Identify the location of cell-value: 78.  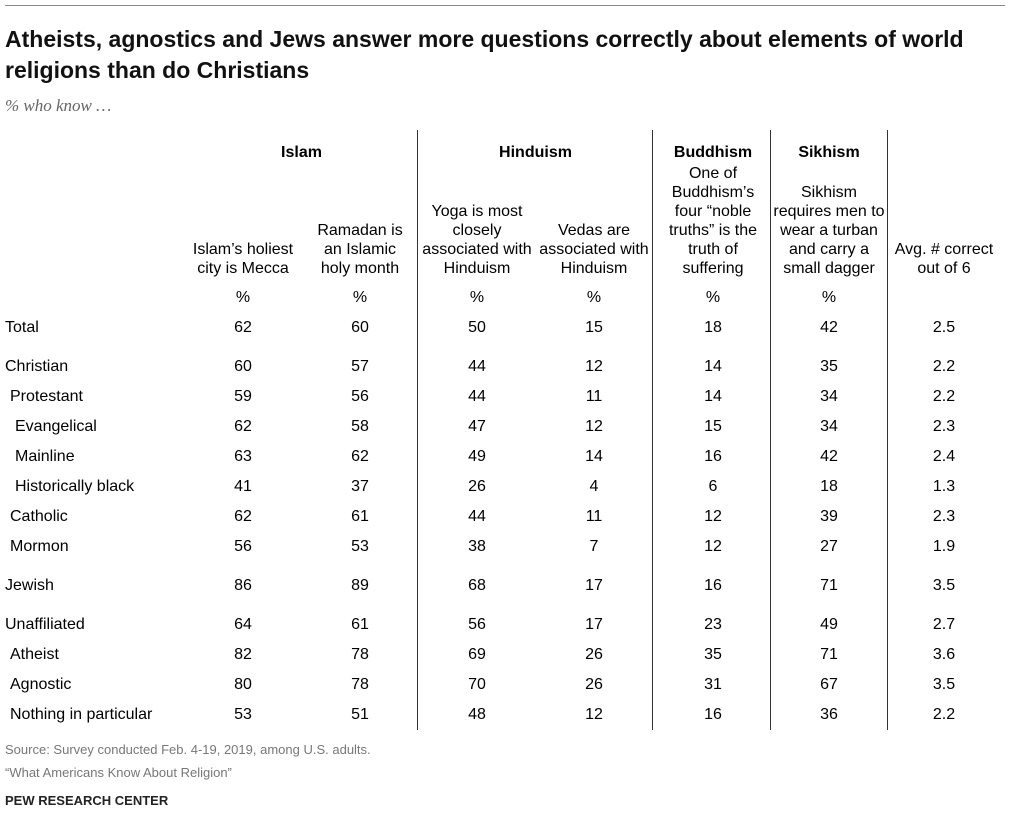
(360, 654).